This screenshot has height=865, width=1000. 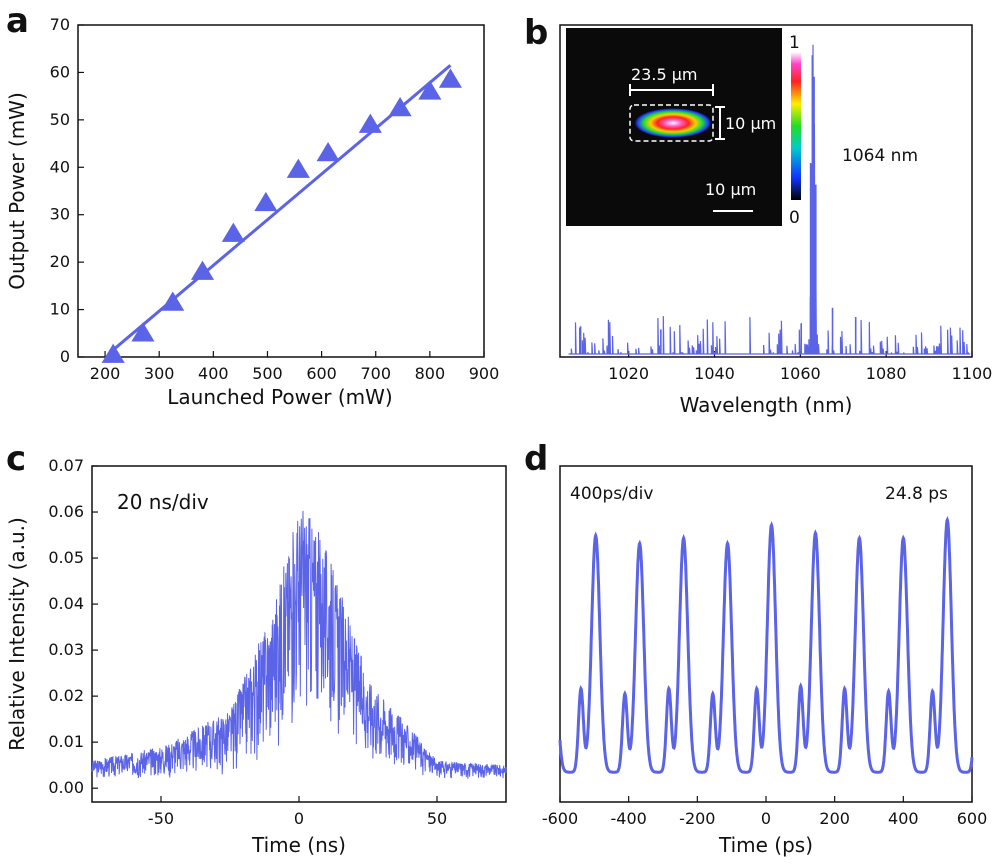 I want to click on chart-a-x-tick-label: 500, so click(x=267, y=373).